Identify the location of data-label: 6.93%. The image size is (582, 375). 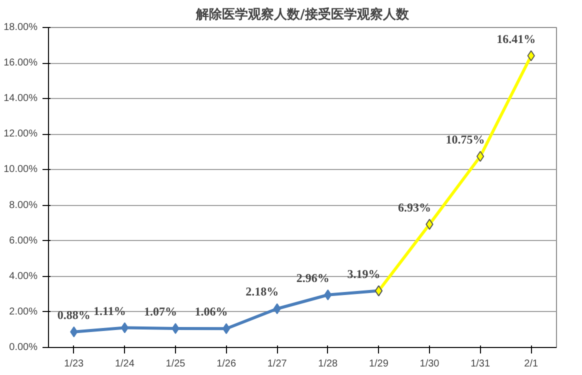
(414, 207).